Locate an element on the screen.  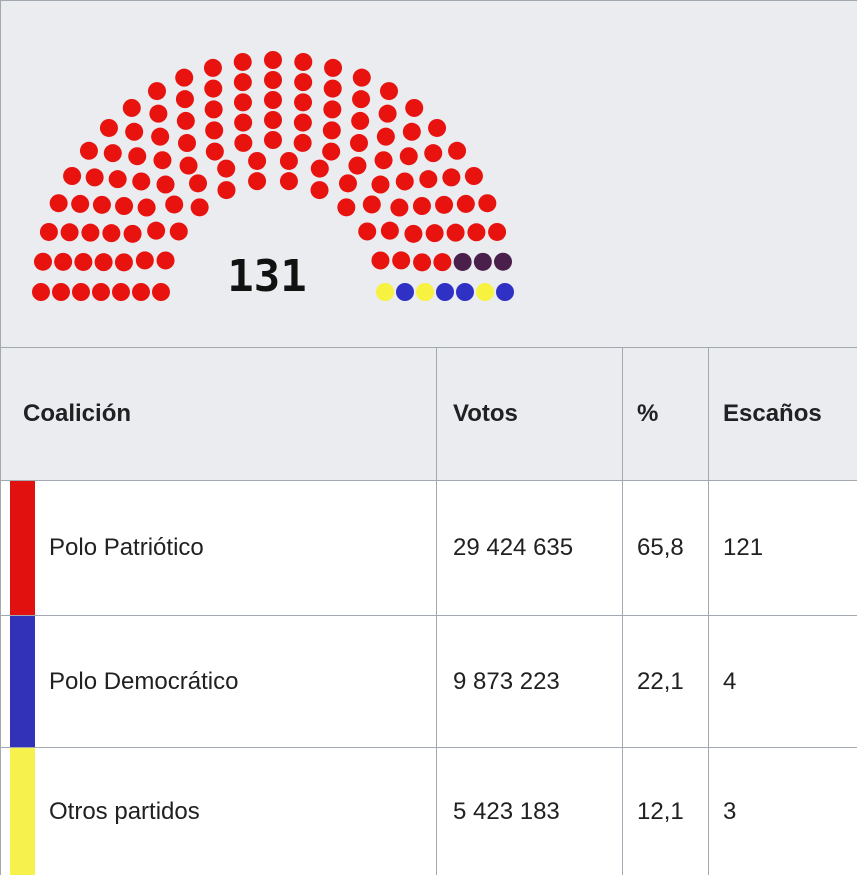
header-cell: Votos is located at coordinates (529, 413).